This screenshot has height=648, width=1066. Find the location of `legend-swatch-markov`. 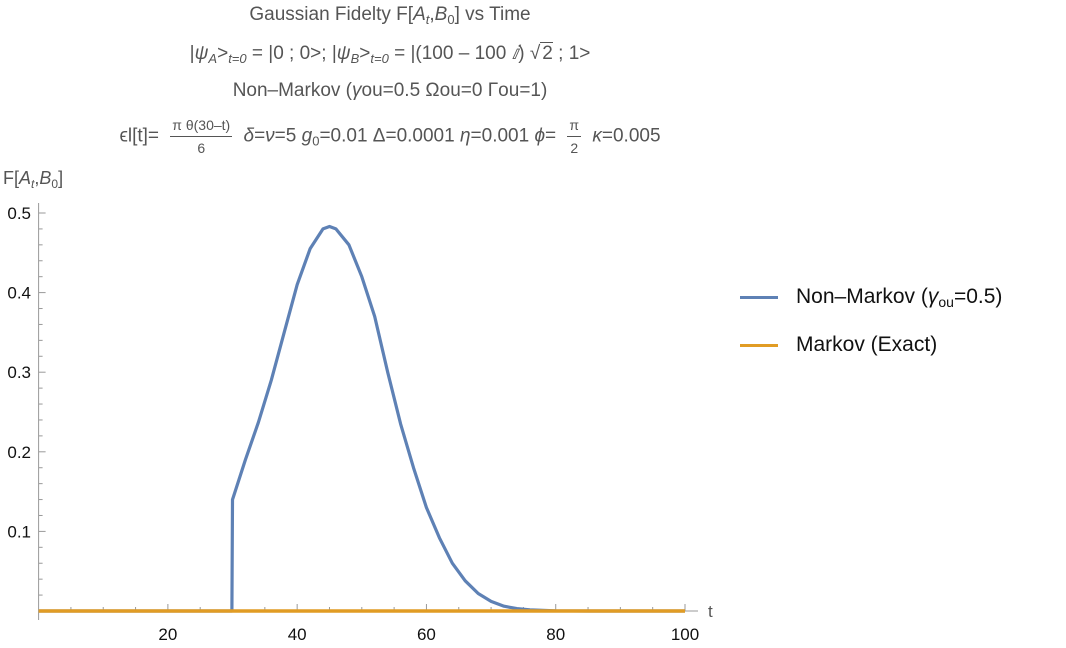

legend-swatch-markov is located at coordinates (759, 345).